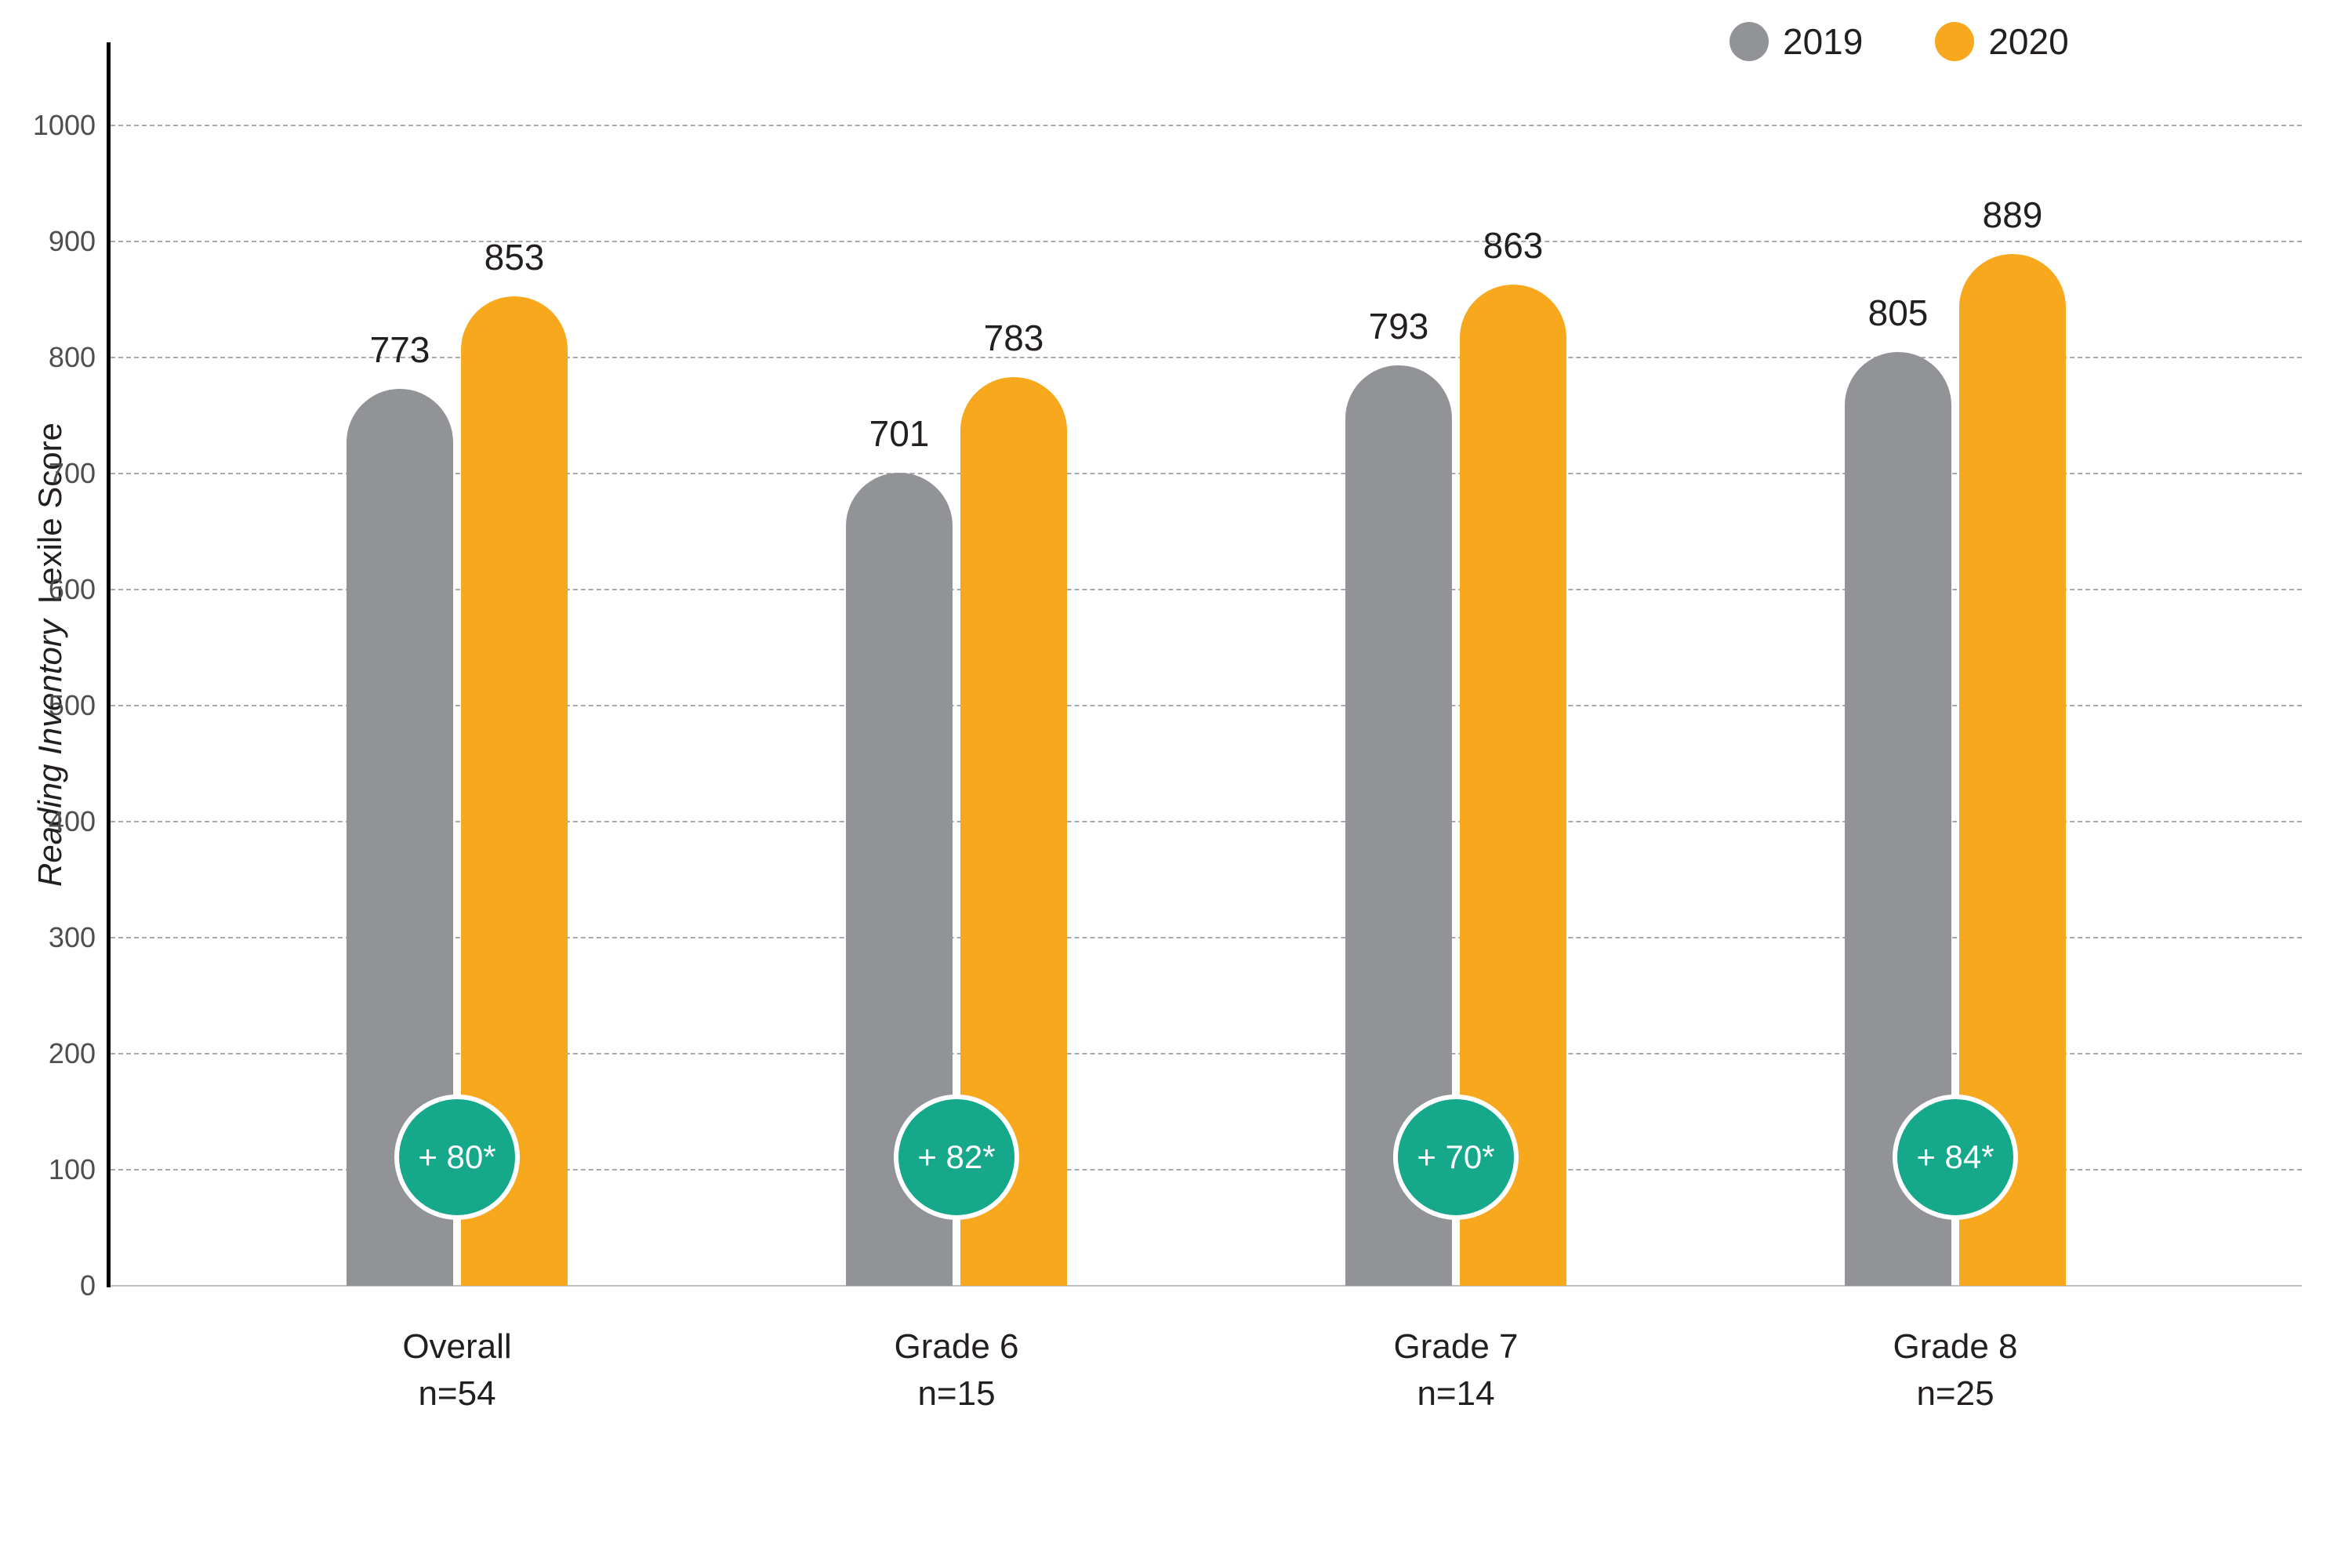 This screenshot has height=1568, width=2352. Describe the element at coordinates (64, 125) in the screenshot. I see `y-tick-label-1000: 1000` at that location.